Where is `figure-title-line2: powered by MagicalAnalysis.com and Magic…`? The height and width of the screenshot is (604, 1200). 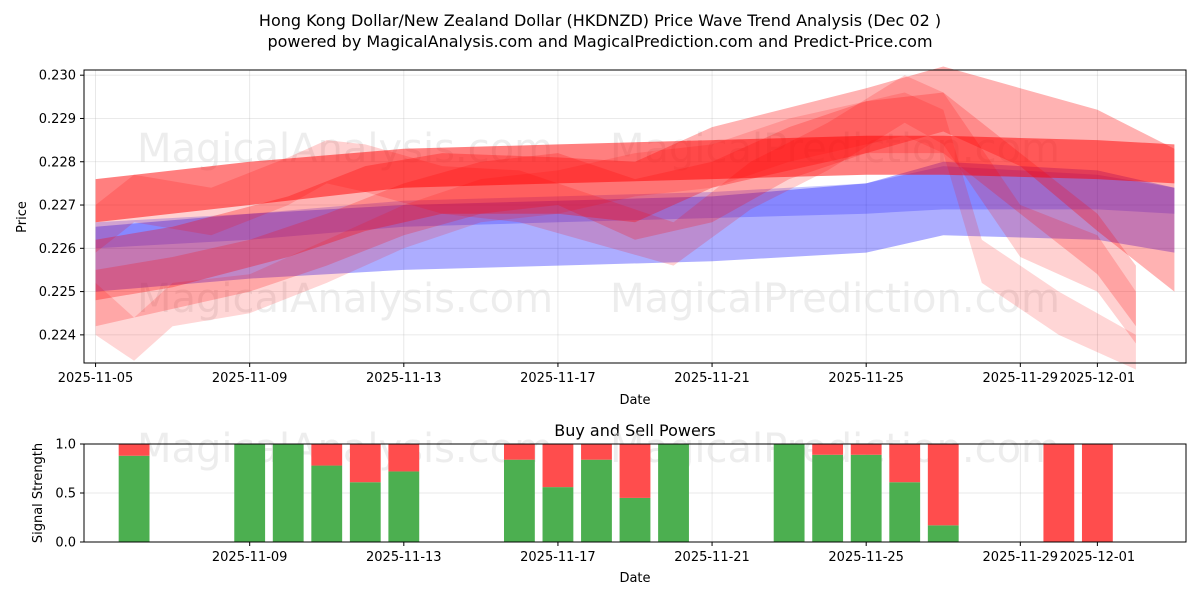 figure-title-line2: powered by MagicalAnalysis.com and Magic… is located at coordinates (599, 41).